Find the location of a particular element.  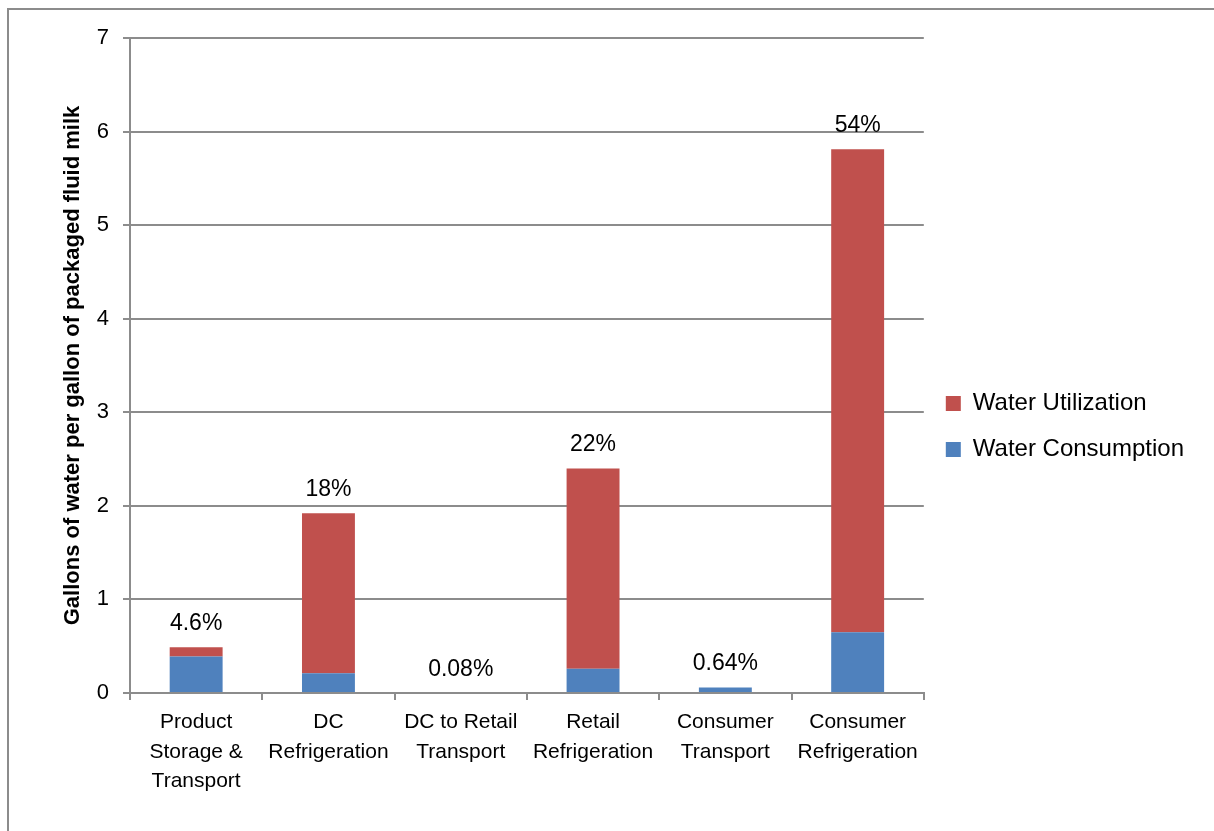

x-tick-label: Product Storage & Transport is located at coordinates (196, 750).